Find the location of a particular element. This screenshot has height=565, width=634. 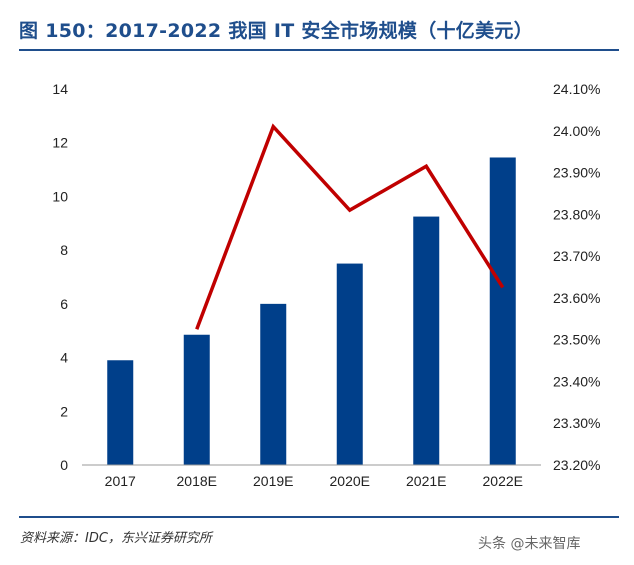

bar-2019E is located at coordinates (273, 384).